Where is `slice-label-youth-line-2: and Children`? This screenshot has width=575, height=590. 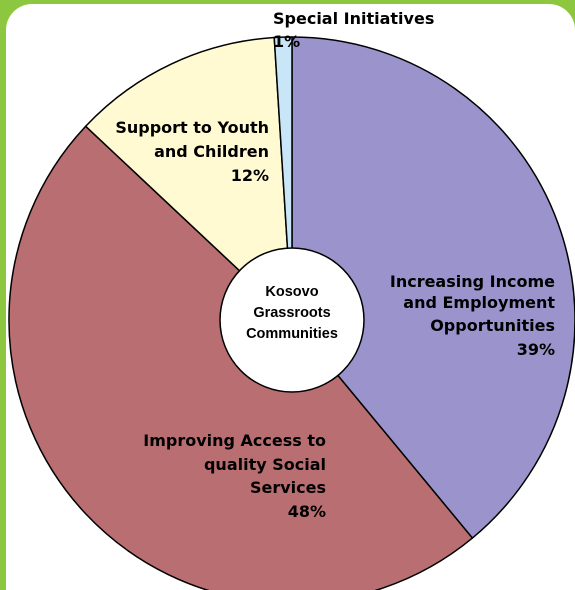 slice-label-youth-line-2: and Children is located at coordinates (211, 151).